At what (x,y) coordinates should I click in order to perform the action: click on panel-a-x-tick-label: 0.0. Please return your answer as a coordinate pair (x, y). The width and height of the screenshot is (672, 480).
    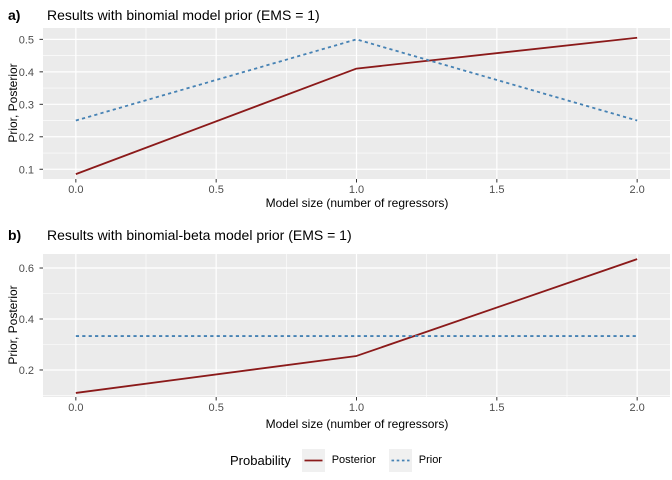
    Looking at the image, I should click on (75, 190).